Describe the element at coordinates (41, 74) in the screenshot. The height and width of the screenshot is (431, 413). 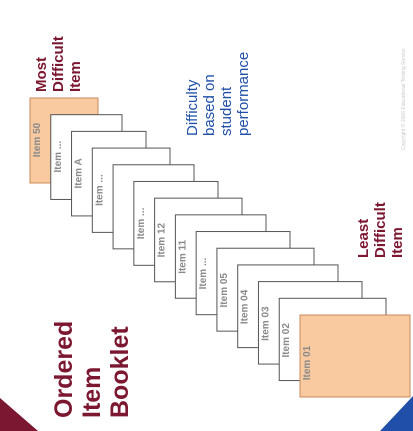
I see `most-difficult-line-1: Most` at that location.